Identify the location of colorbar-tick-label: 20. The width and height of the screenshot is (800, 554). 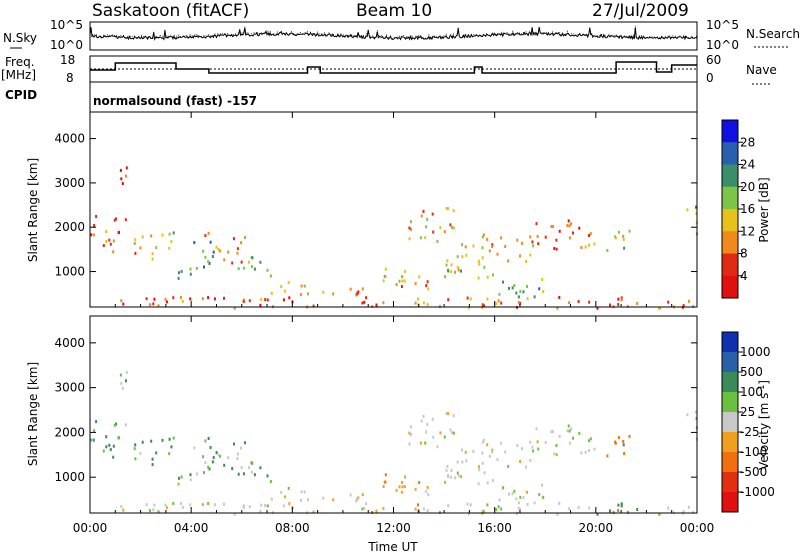
(747, 187).